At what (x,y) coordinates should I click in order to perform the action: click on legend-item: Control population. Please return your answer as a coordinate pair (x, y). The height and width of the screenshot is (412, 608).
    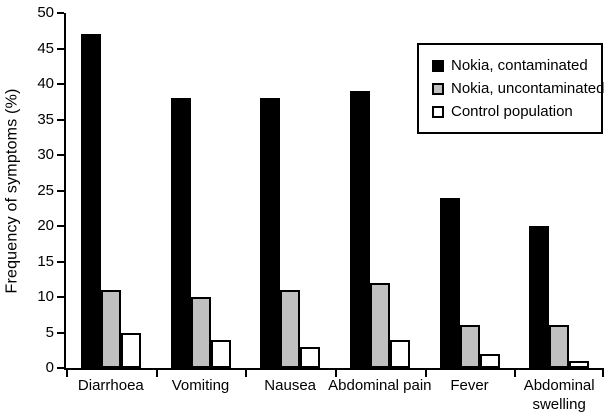
    Looking at the image, I should click on (512, 111).